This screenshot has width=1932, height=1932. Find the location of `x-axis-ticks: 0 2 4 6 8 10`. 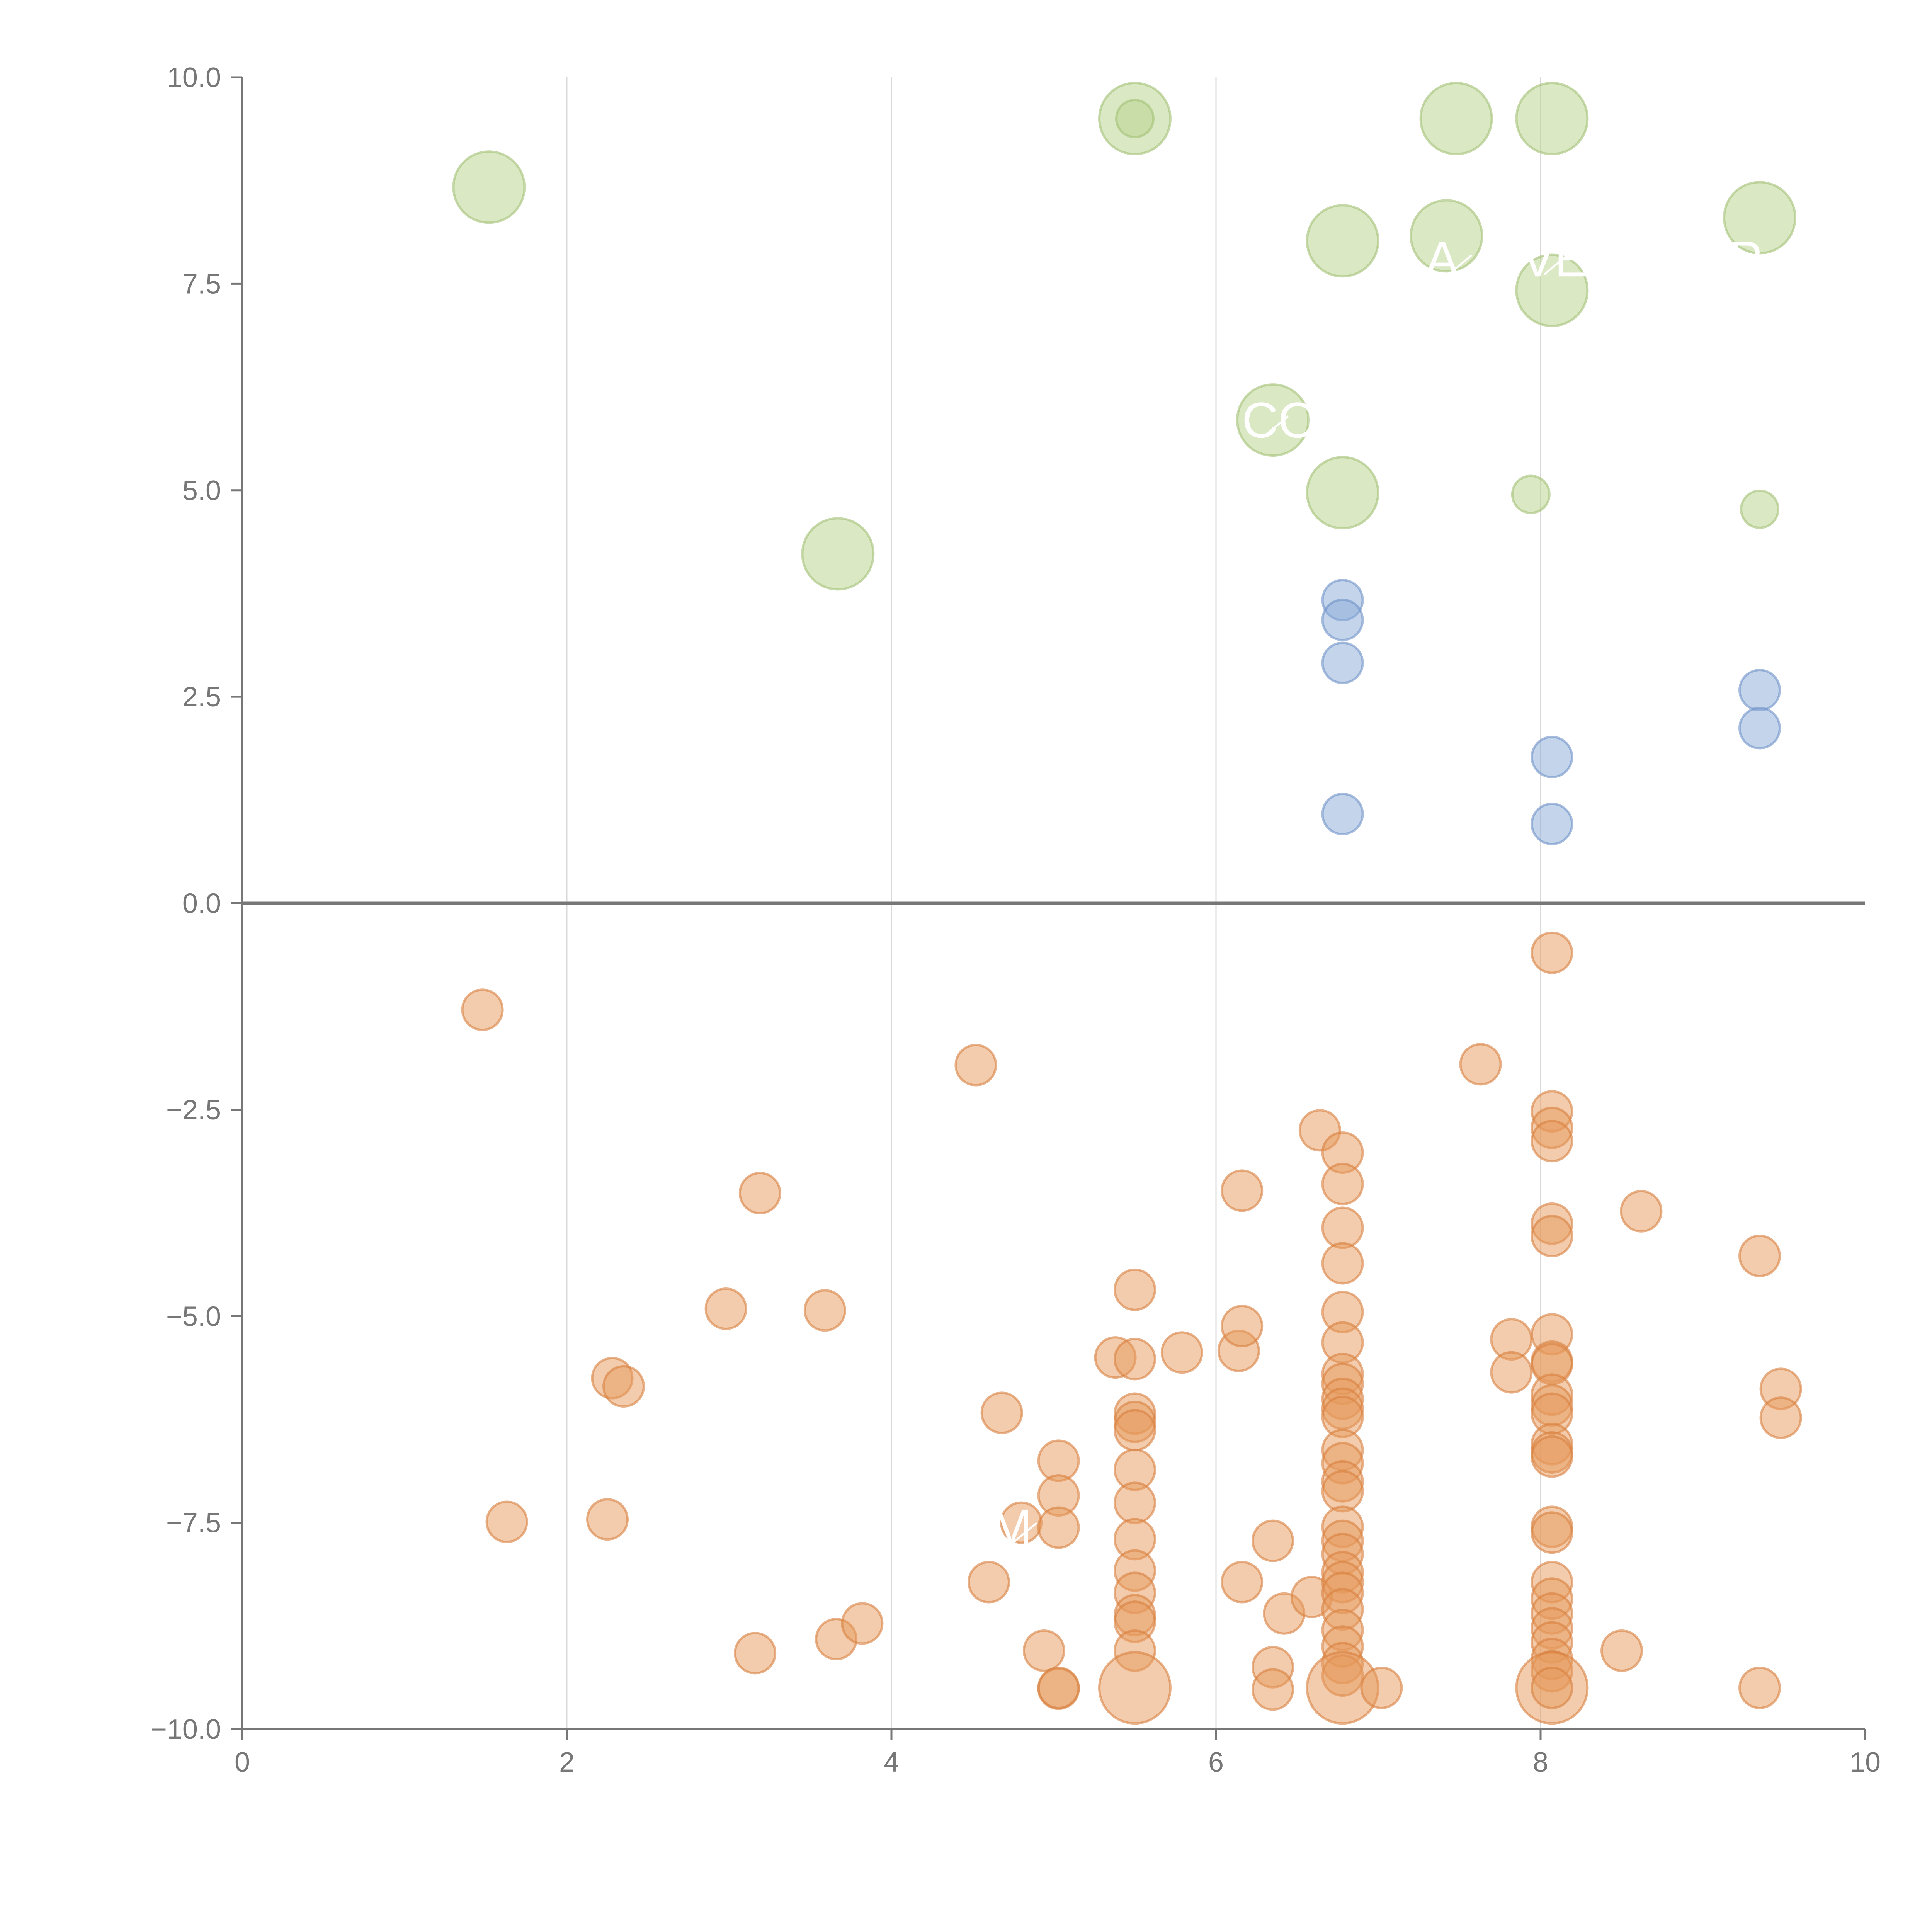

x-axis-ticks: 0 2 4 6 8 10 is located at coordinates (1058, 1754).